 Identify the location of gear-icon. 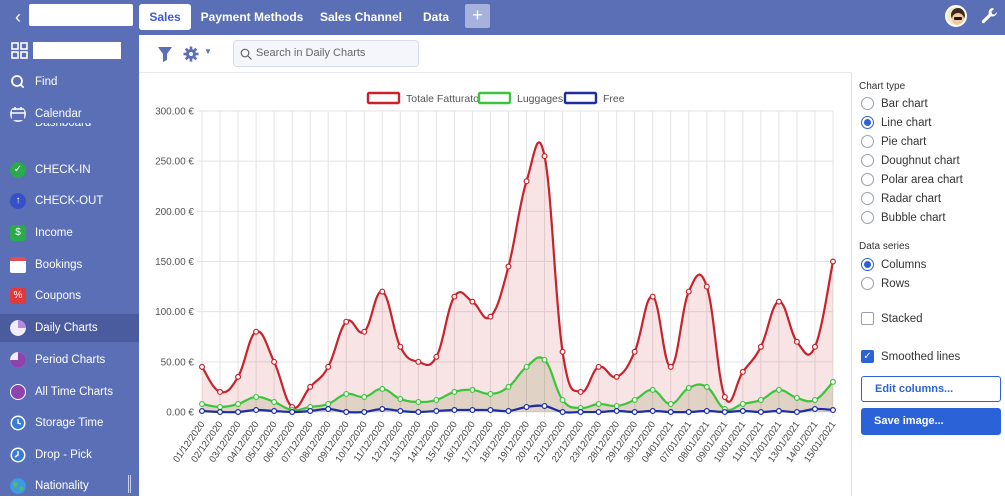
(191, 54).